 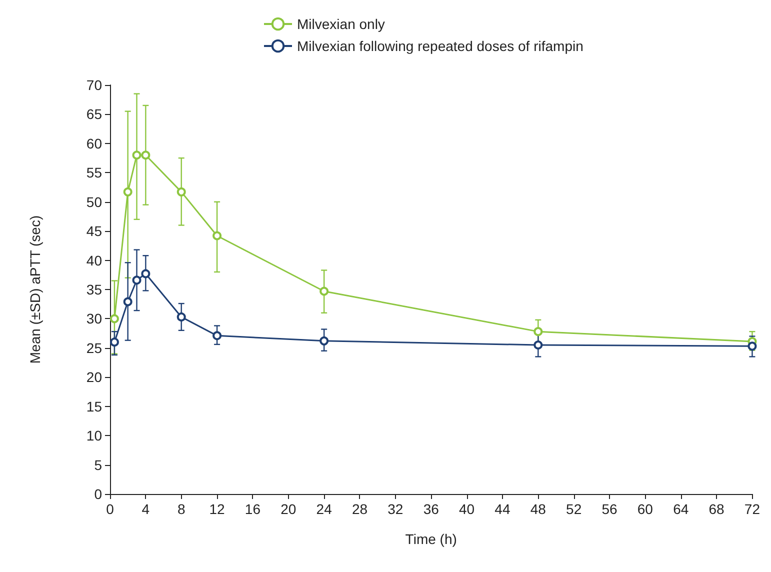 I want to click on x-tick-label: 12, so click(x=217, y=509).